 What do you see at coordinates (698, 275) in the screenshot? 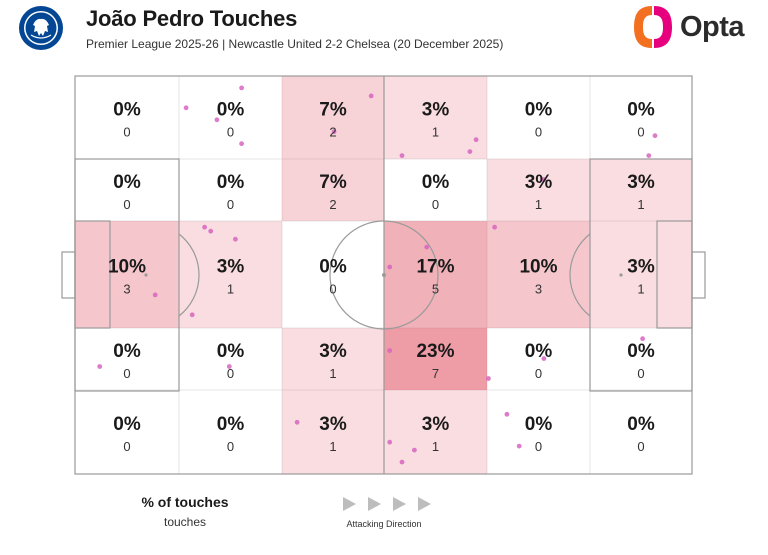
I see `right-goal` at bounding box center [698, 275].